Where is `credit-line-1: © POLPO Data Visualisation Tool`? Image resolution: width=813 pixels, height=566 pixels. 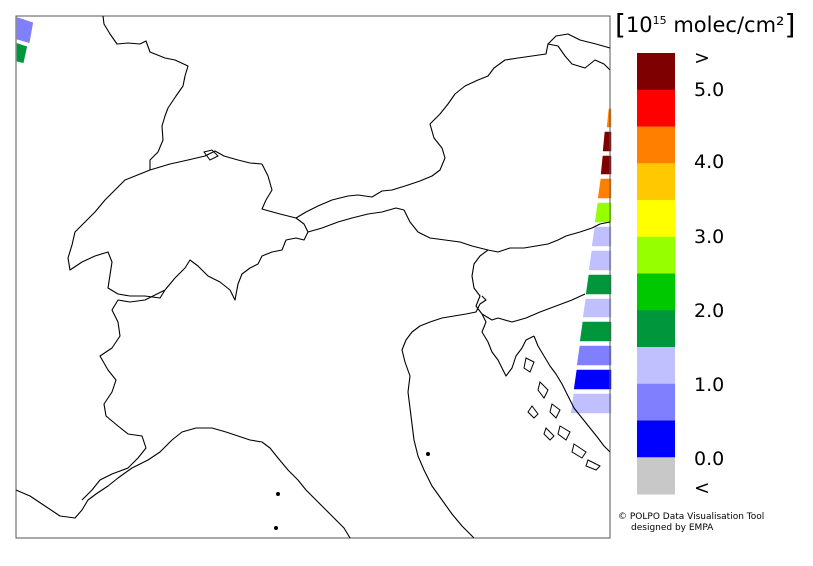
credit-line-1: © POLPO Data Visualisation Tool is located at coordinates (691, 517).